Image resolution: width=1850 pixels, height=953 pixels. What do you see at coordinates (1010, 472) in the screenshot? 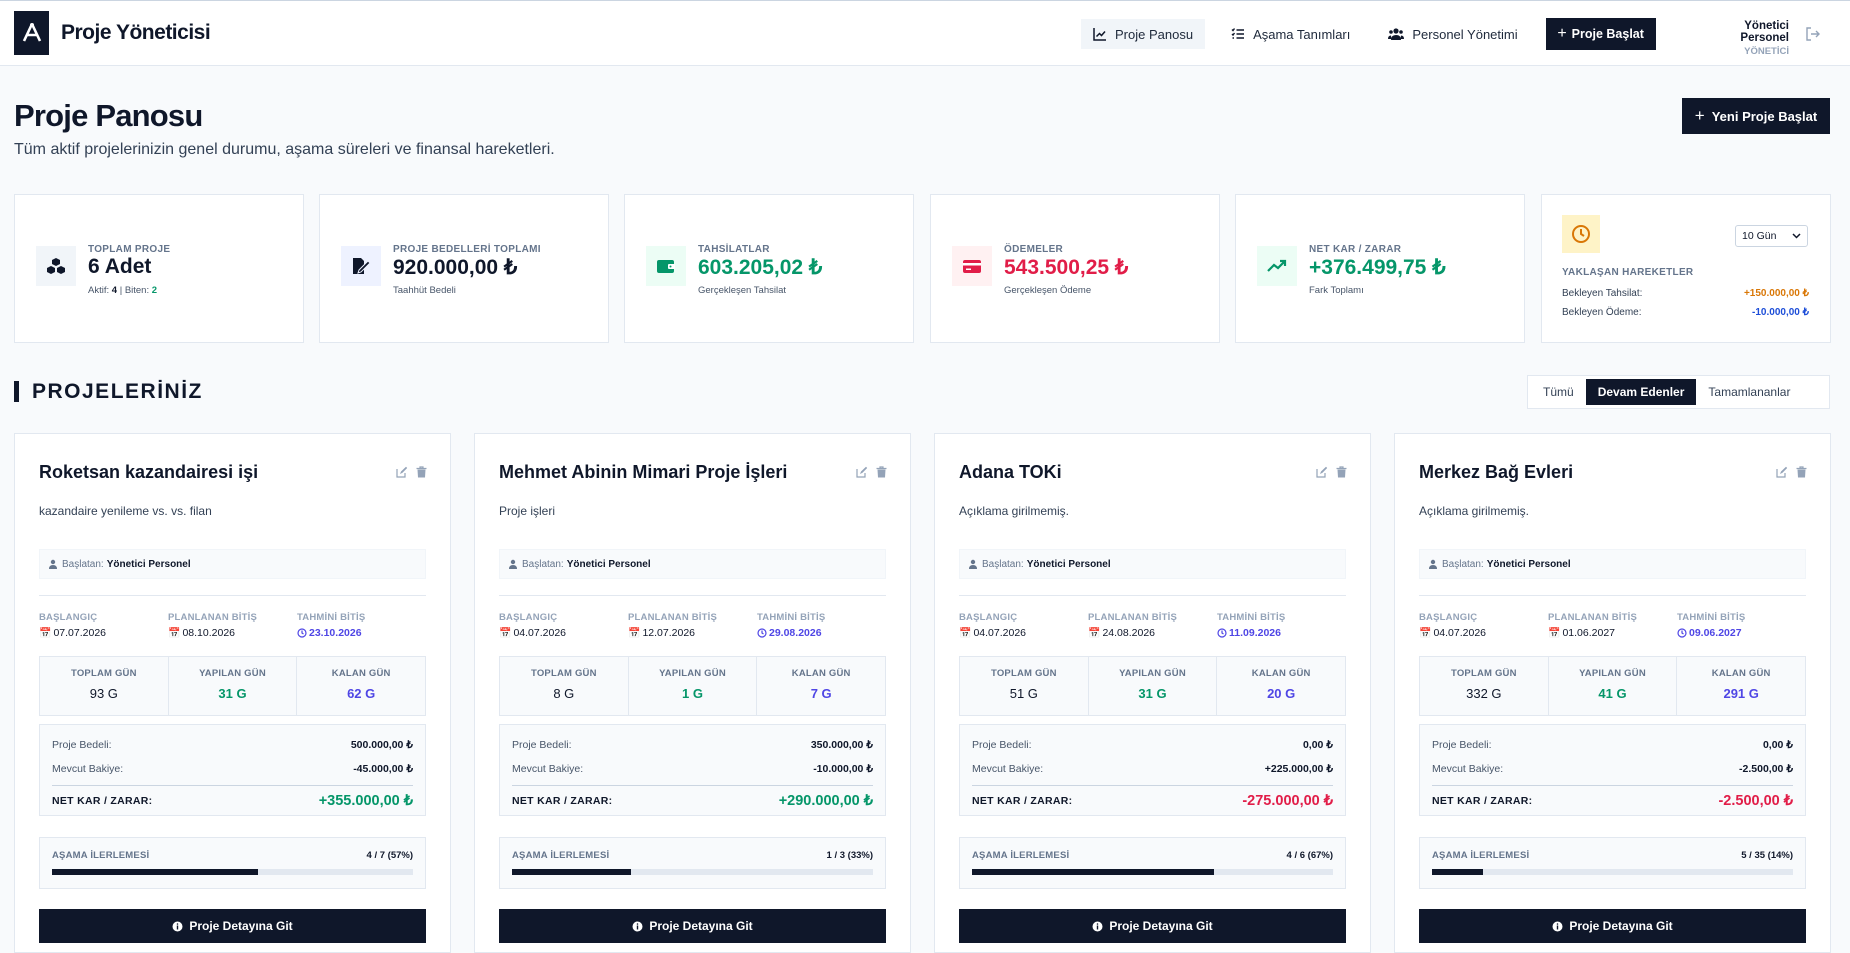
I see `project-title: Adana TOKi` at bounding box center [1010, 472].